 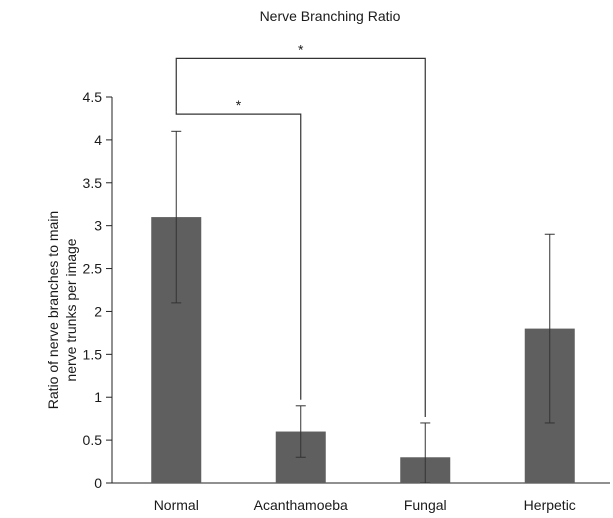 I want to click on y-tick-label: 1.5, so click(x=93, y=354).